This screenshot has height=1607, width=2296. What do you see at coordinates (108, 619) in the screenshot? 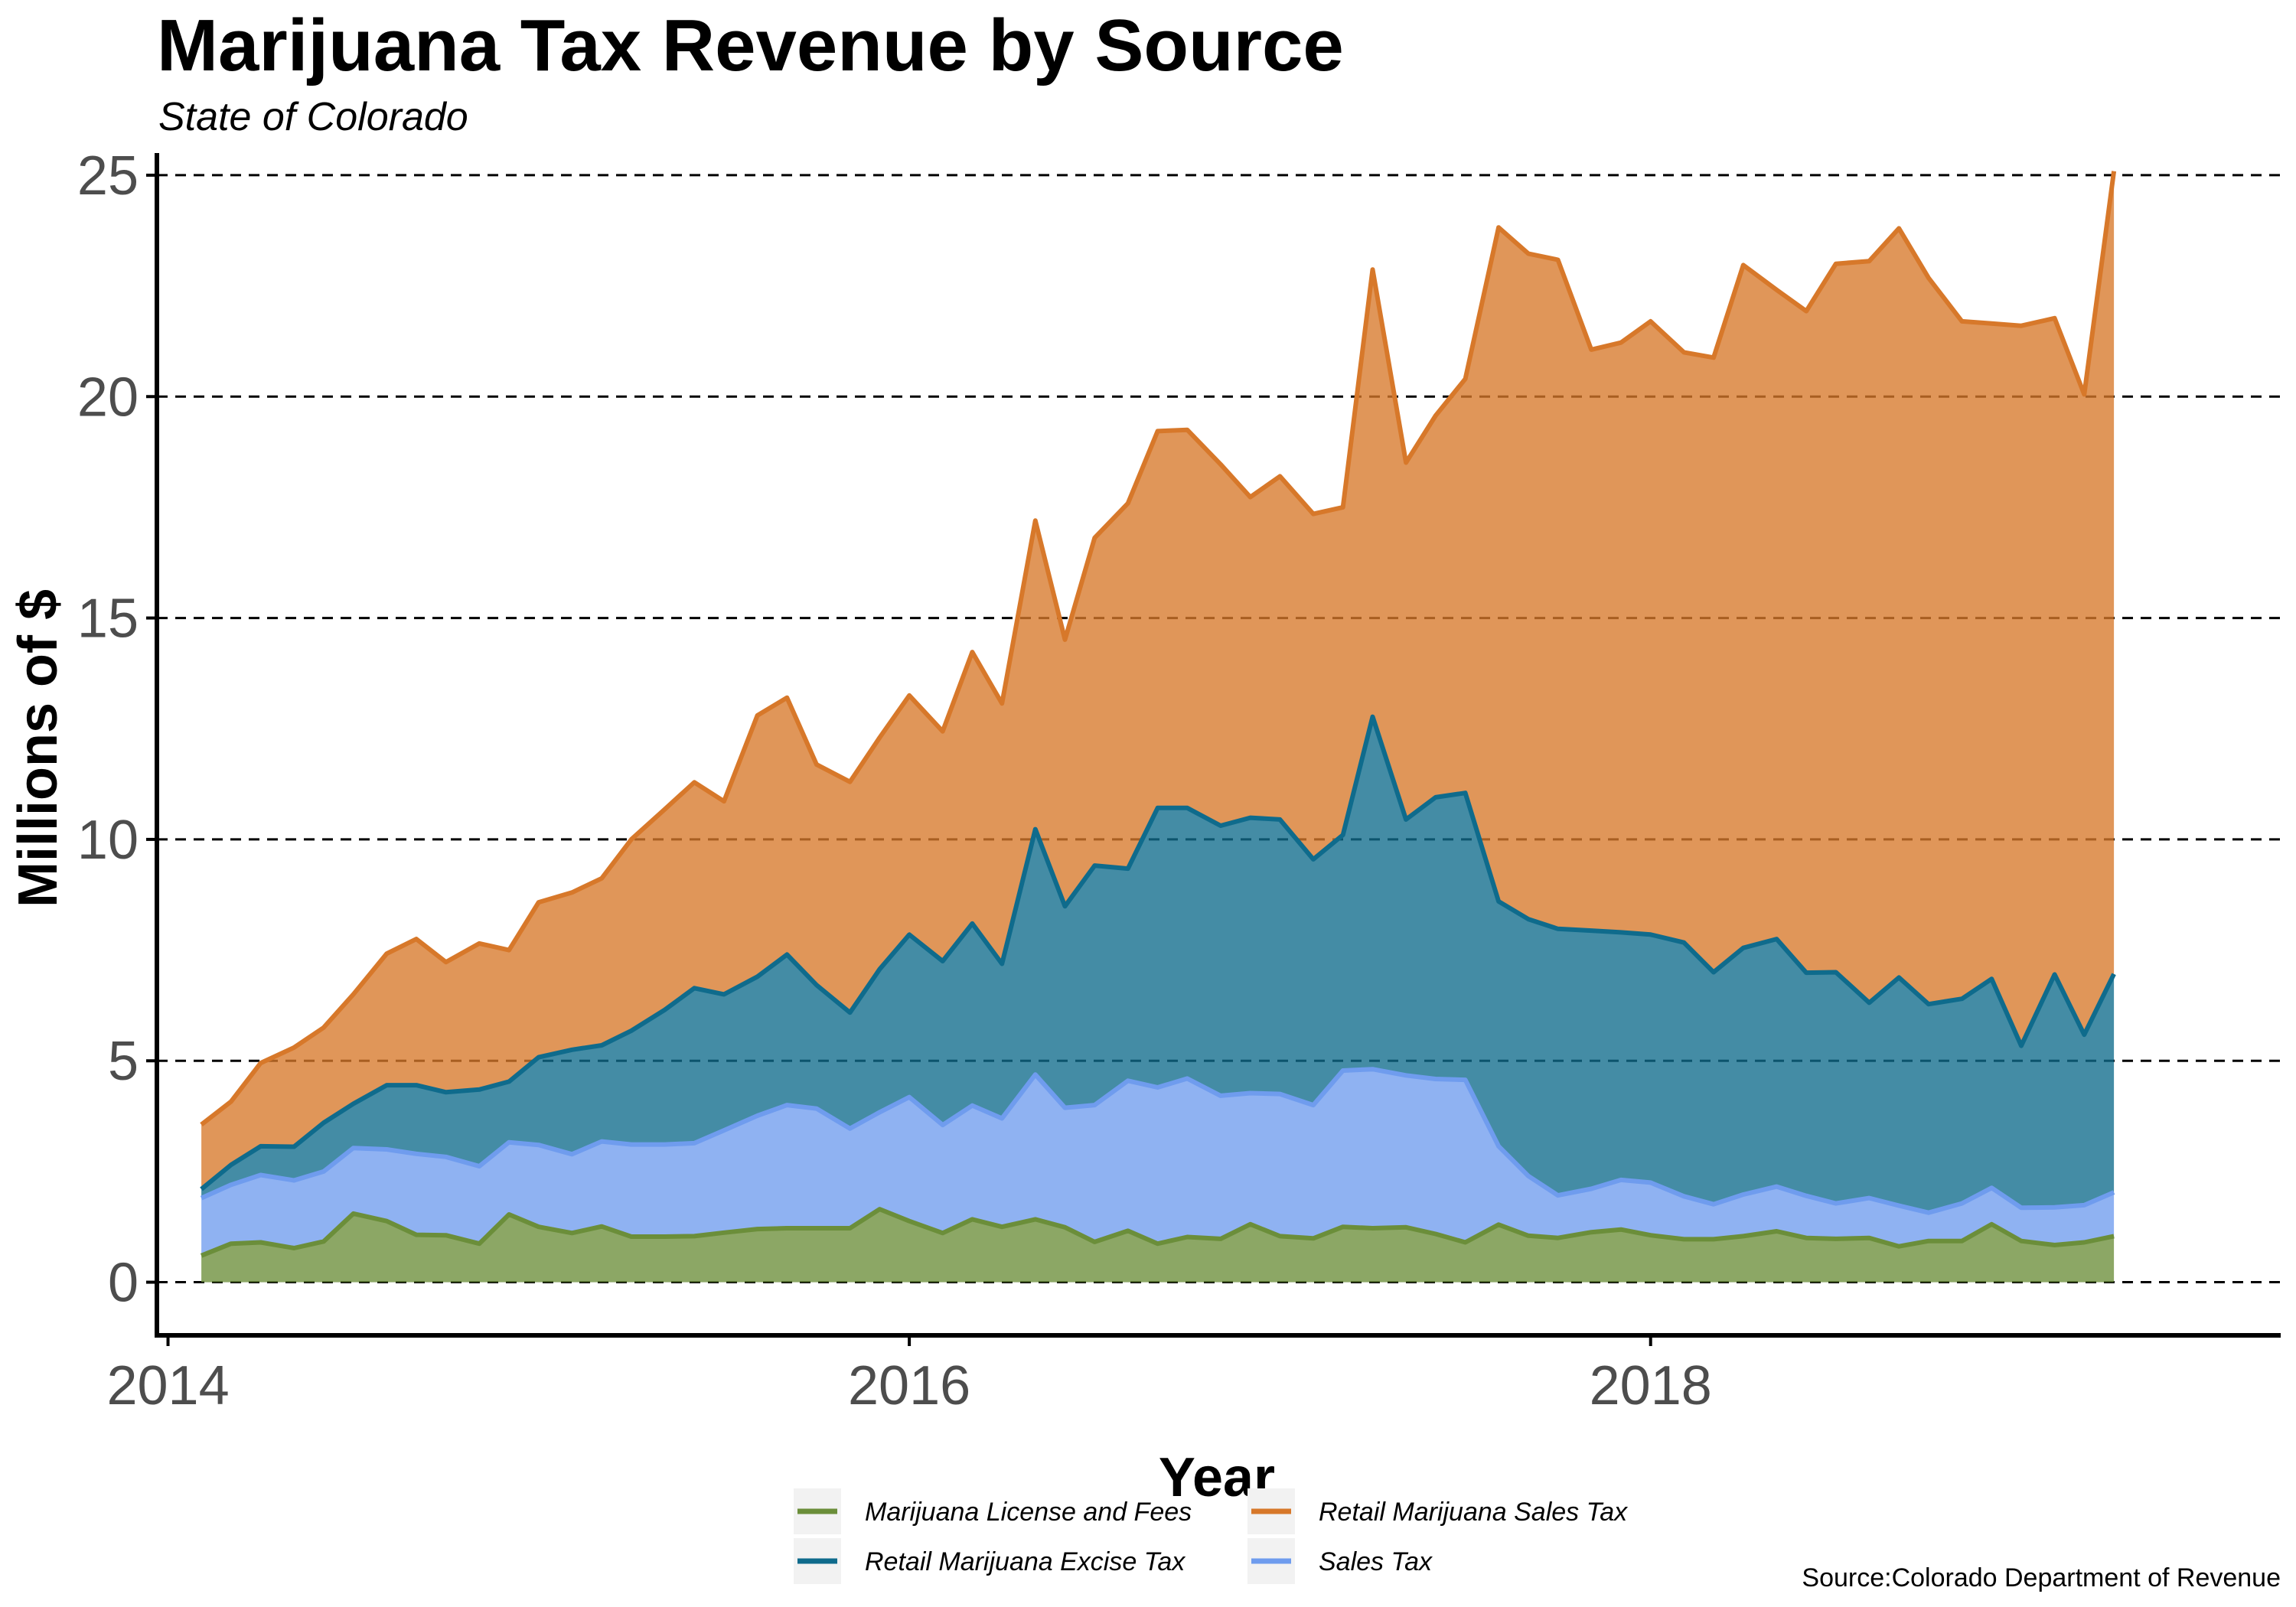
I see `y-tick-label: 15` at bounding box center [108, 619].